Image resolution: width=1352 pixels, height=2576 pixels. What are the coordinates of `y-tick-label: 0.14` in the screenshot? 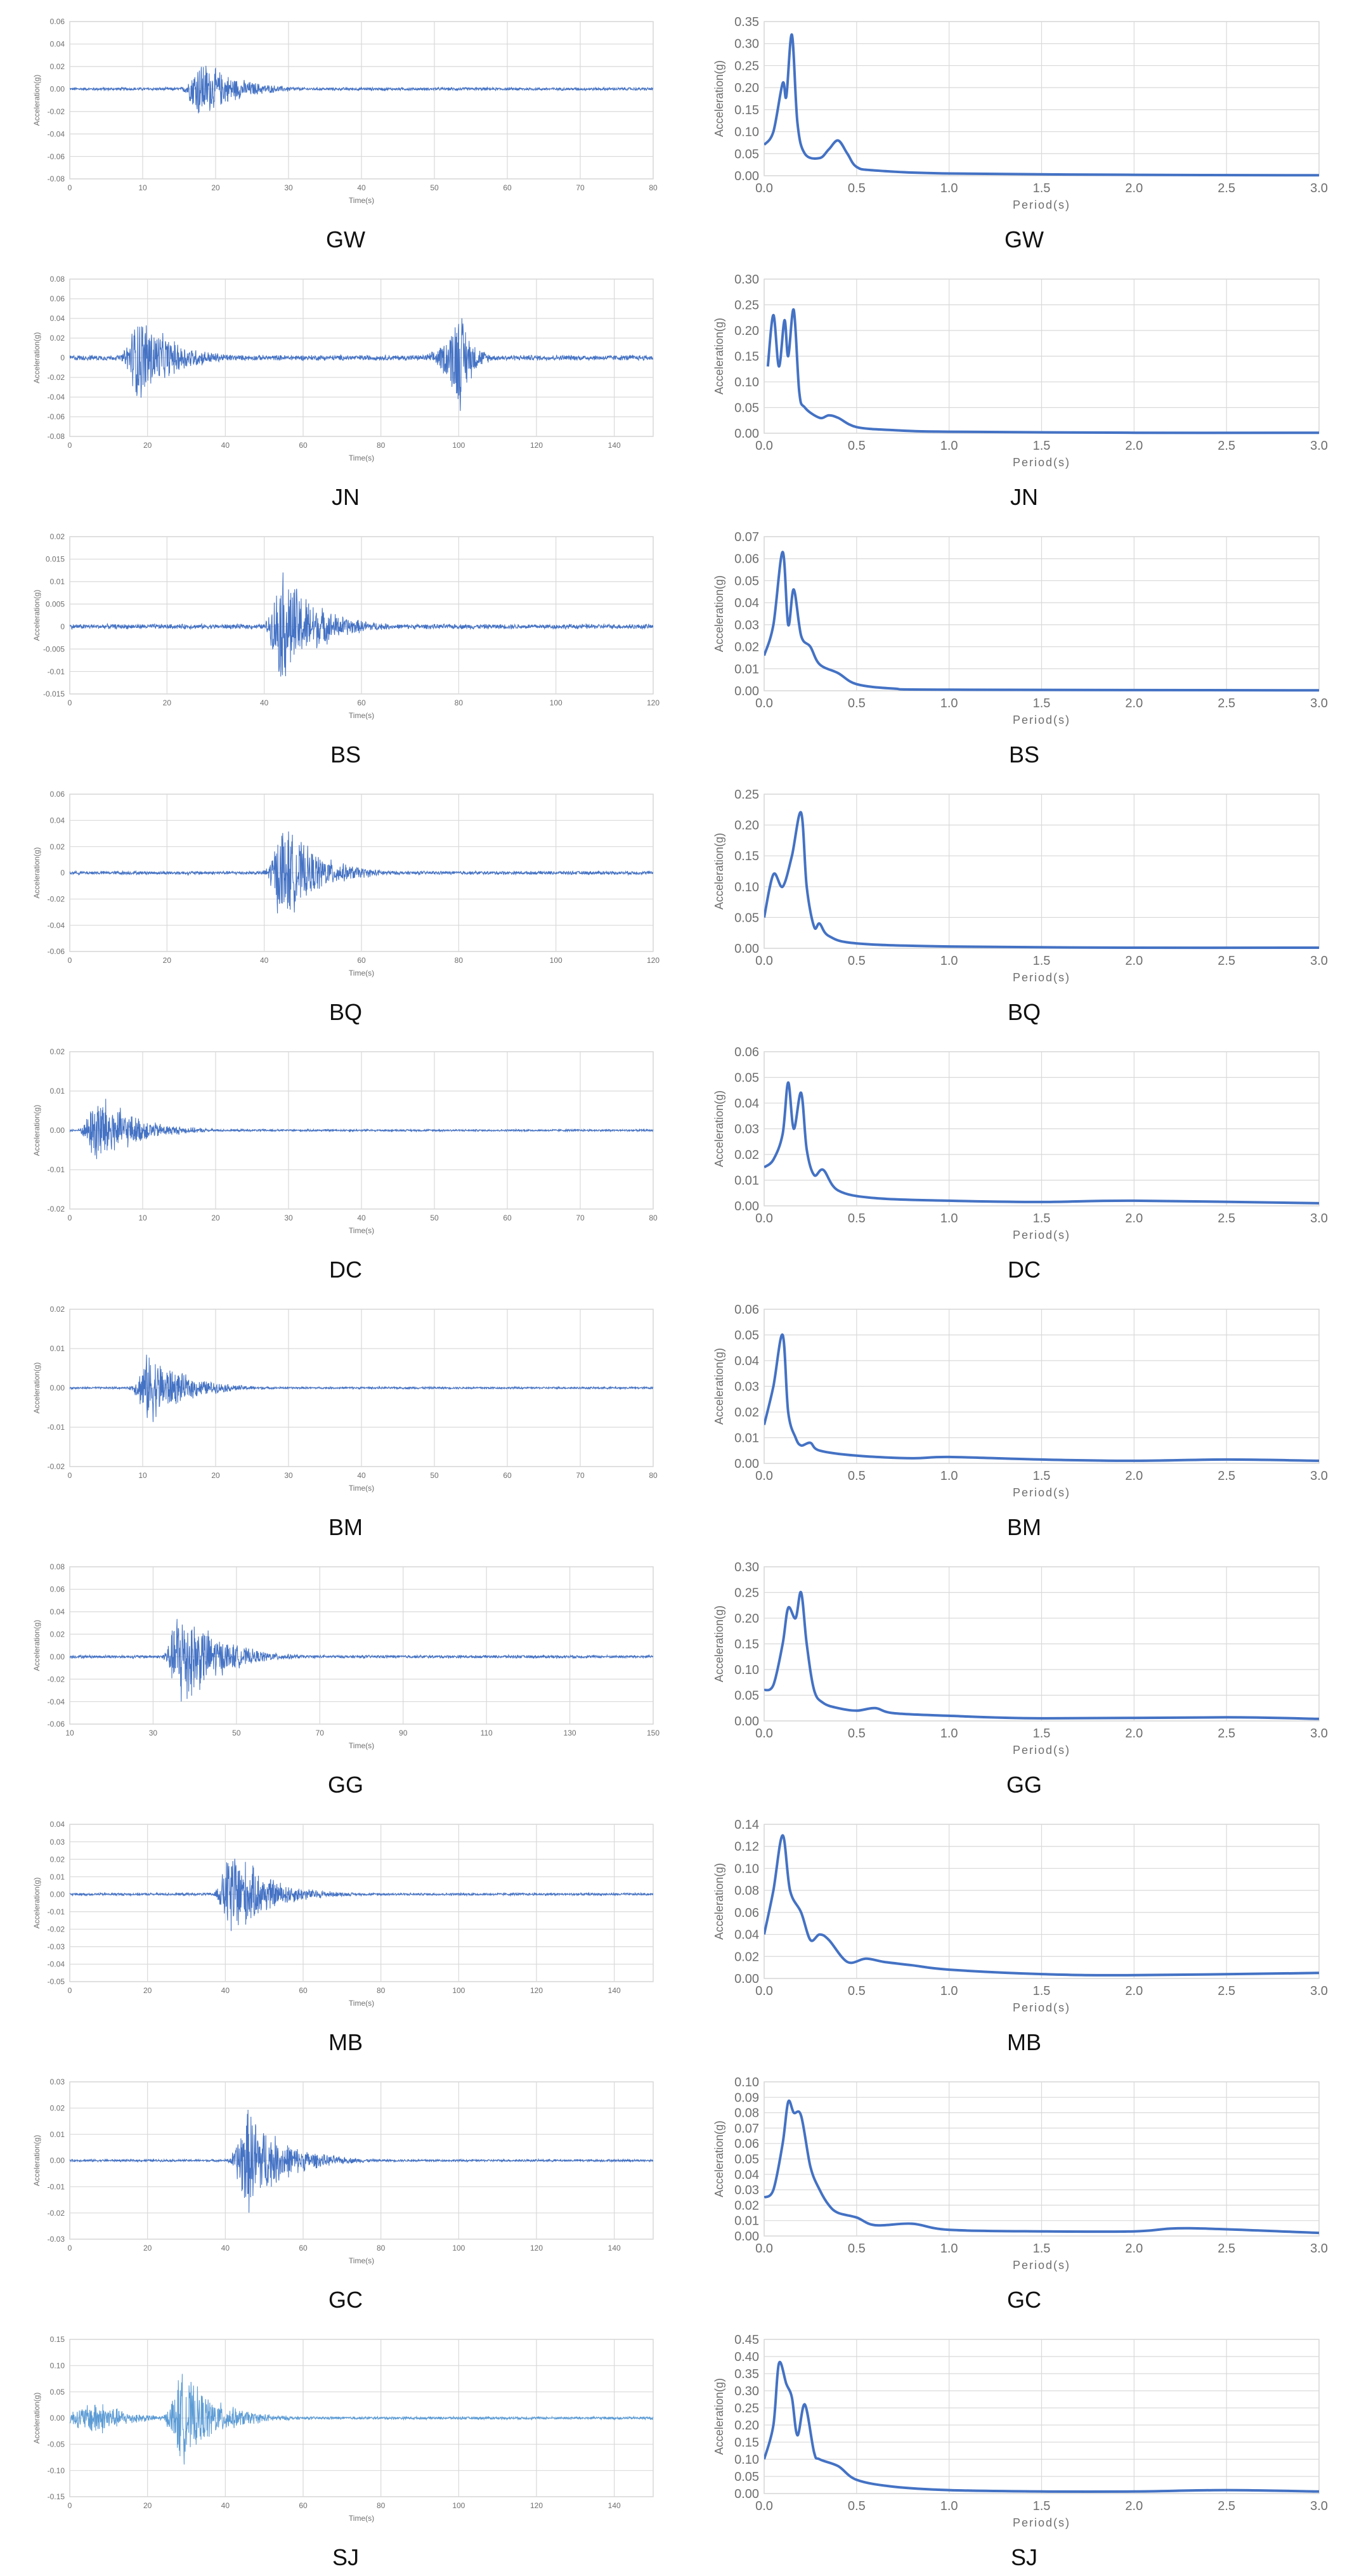 It's located at (746, 1825).